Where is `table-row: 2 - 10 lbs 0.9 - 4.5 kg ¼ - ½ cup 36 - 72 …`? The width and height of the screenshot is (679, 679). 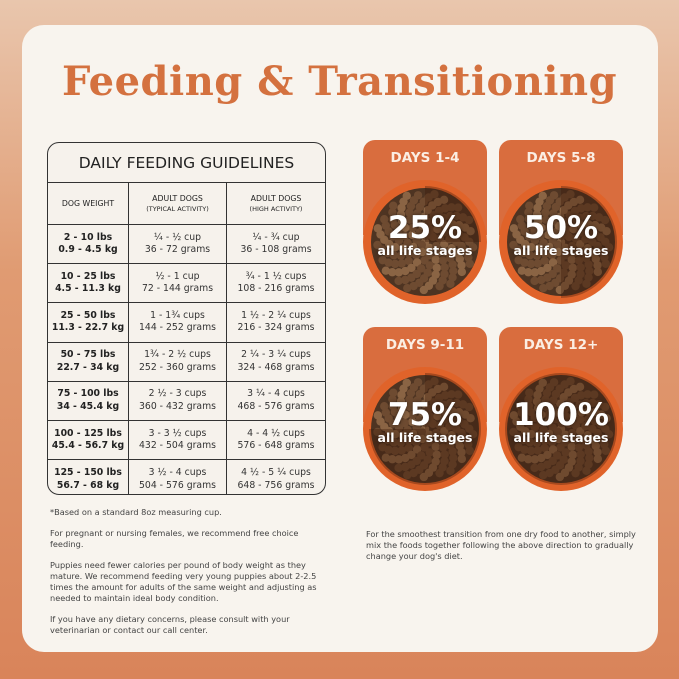
table-row: 2 - 10 lbs 0.9 - 4.5 kg ¼ - ½ cup 36 - 72 … is located at coordinates (186, 245).